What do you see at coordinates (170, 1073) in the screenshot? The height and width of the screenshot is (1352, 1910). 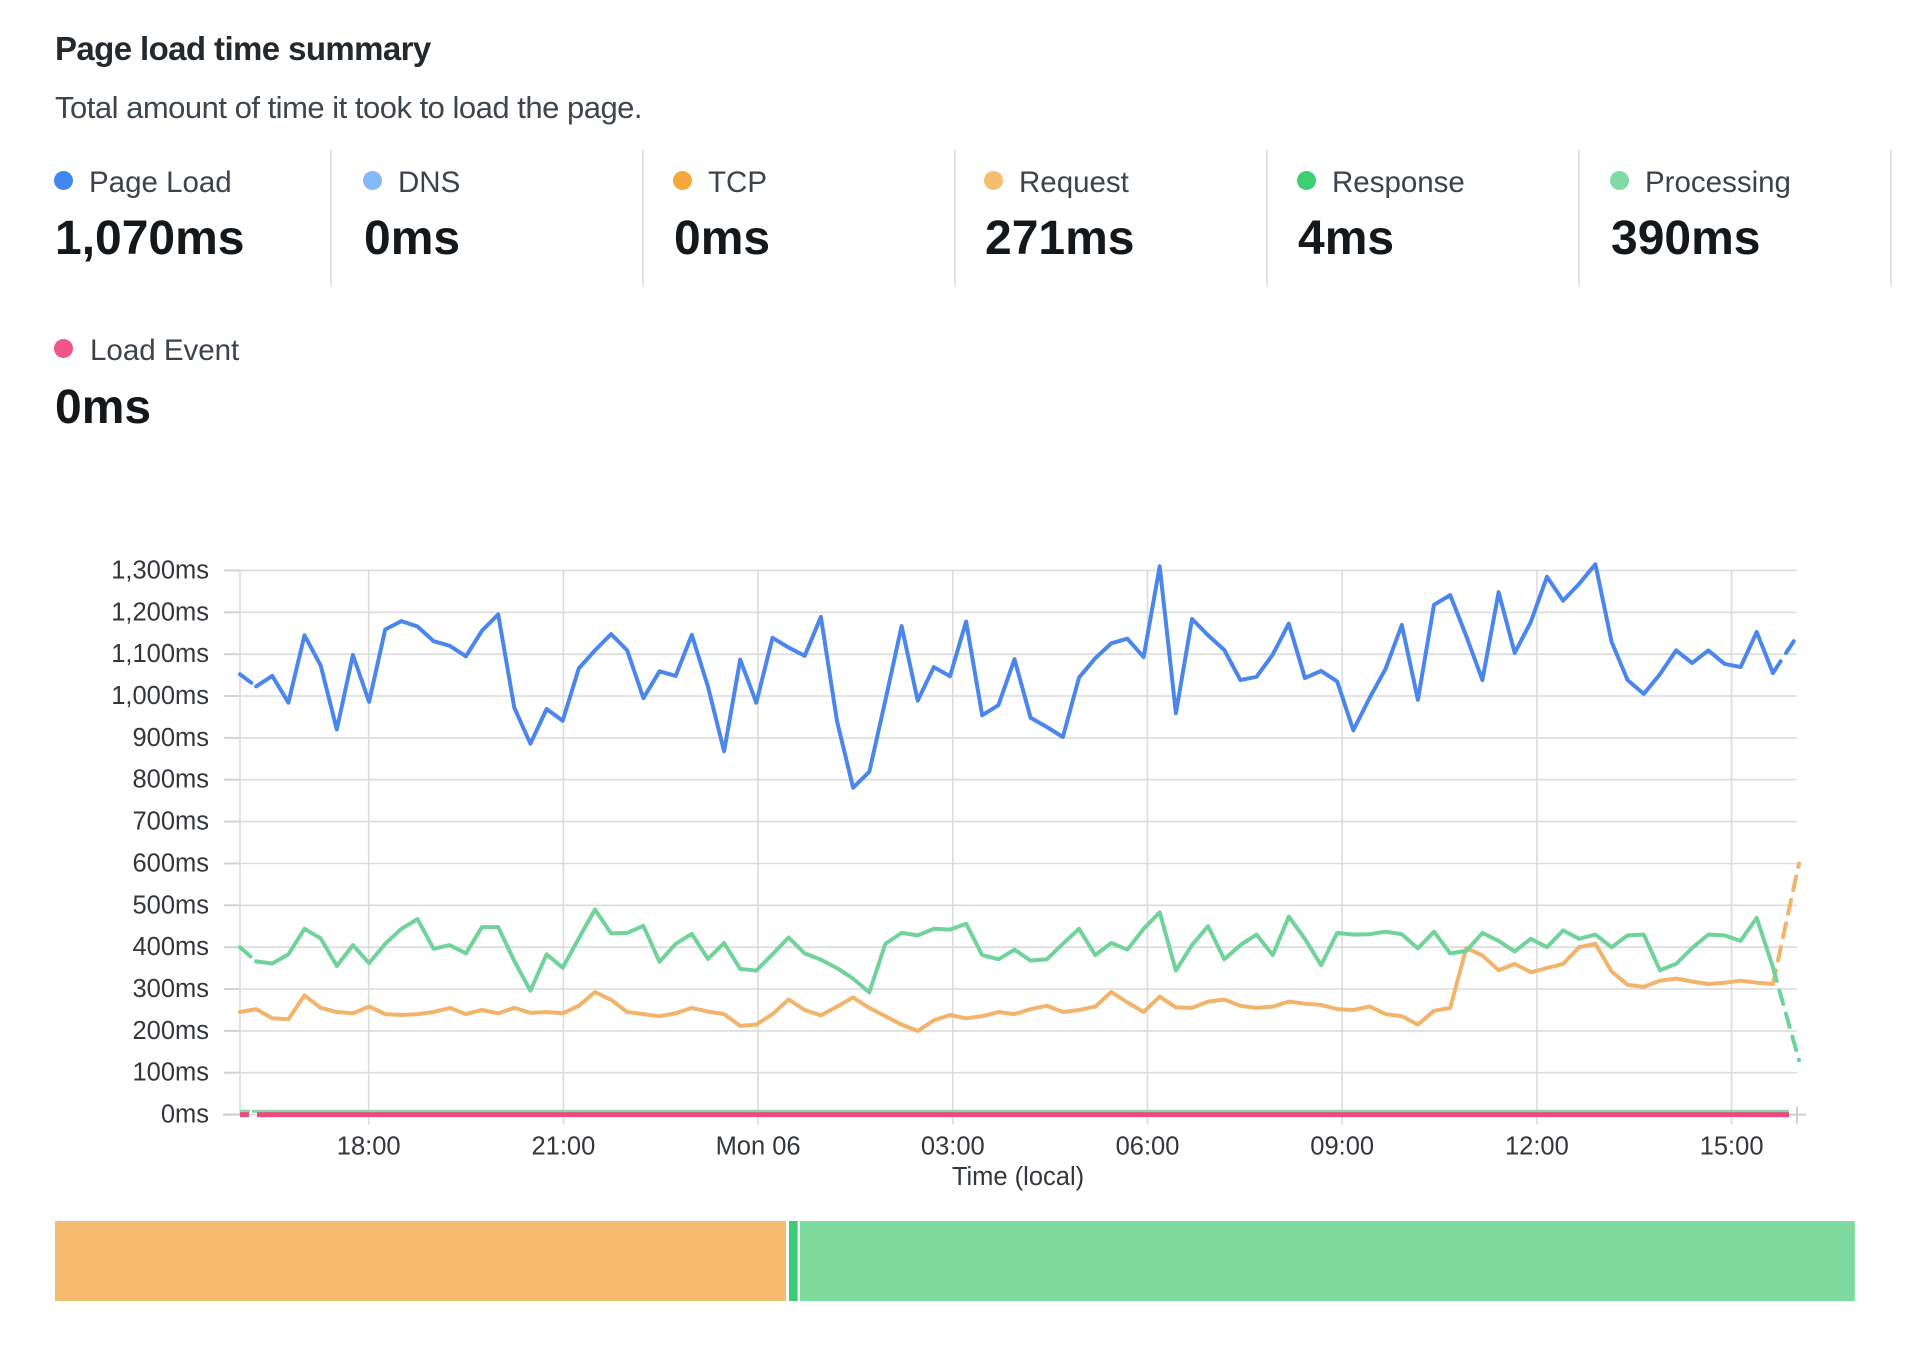 I see `svg-text: 100ms` at bounding box center [170, 1073].